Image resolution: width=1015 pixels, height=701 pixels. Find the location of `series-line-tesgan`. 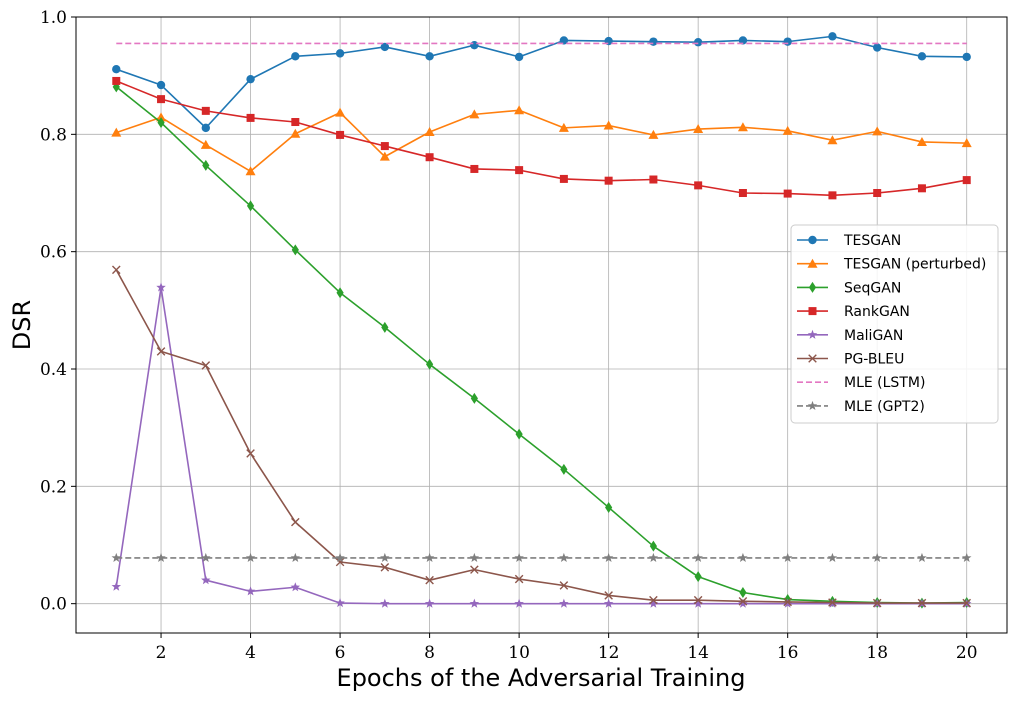

series-line-tesgan is located at coordinates (541, 82).